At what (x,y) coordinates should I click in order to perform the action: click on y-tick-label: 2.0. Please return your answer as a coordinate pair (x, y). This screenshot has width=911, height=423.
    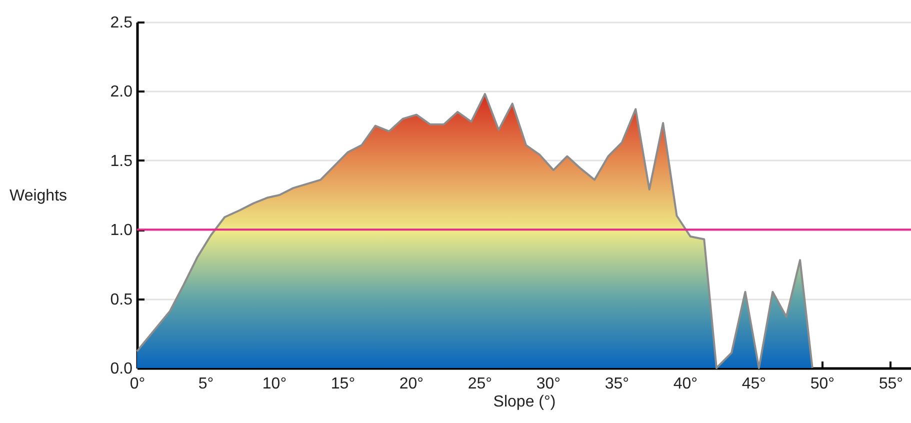
    Looking at the image, I should click on (121, 92).